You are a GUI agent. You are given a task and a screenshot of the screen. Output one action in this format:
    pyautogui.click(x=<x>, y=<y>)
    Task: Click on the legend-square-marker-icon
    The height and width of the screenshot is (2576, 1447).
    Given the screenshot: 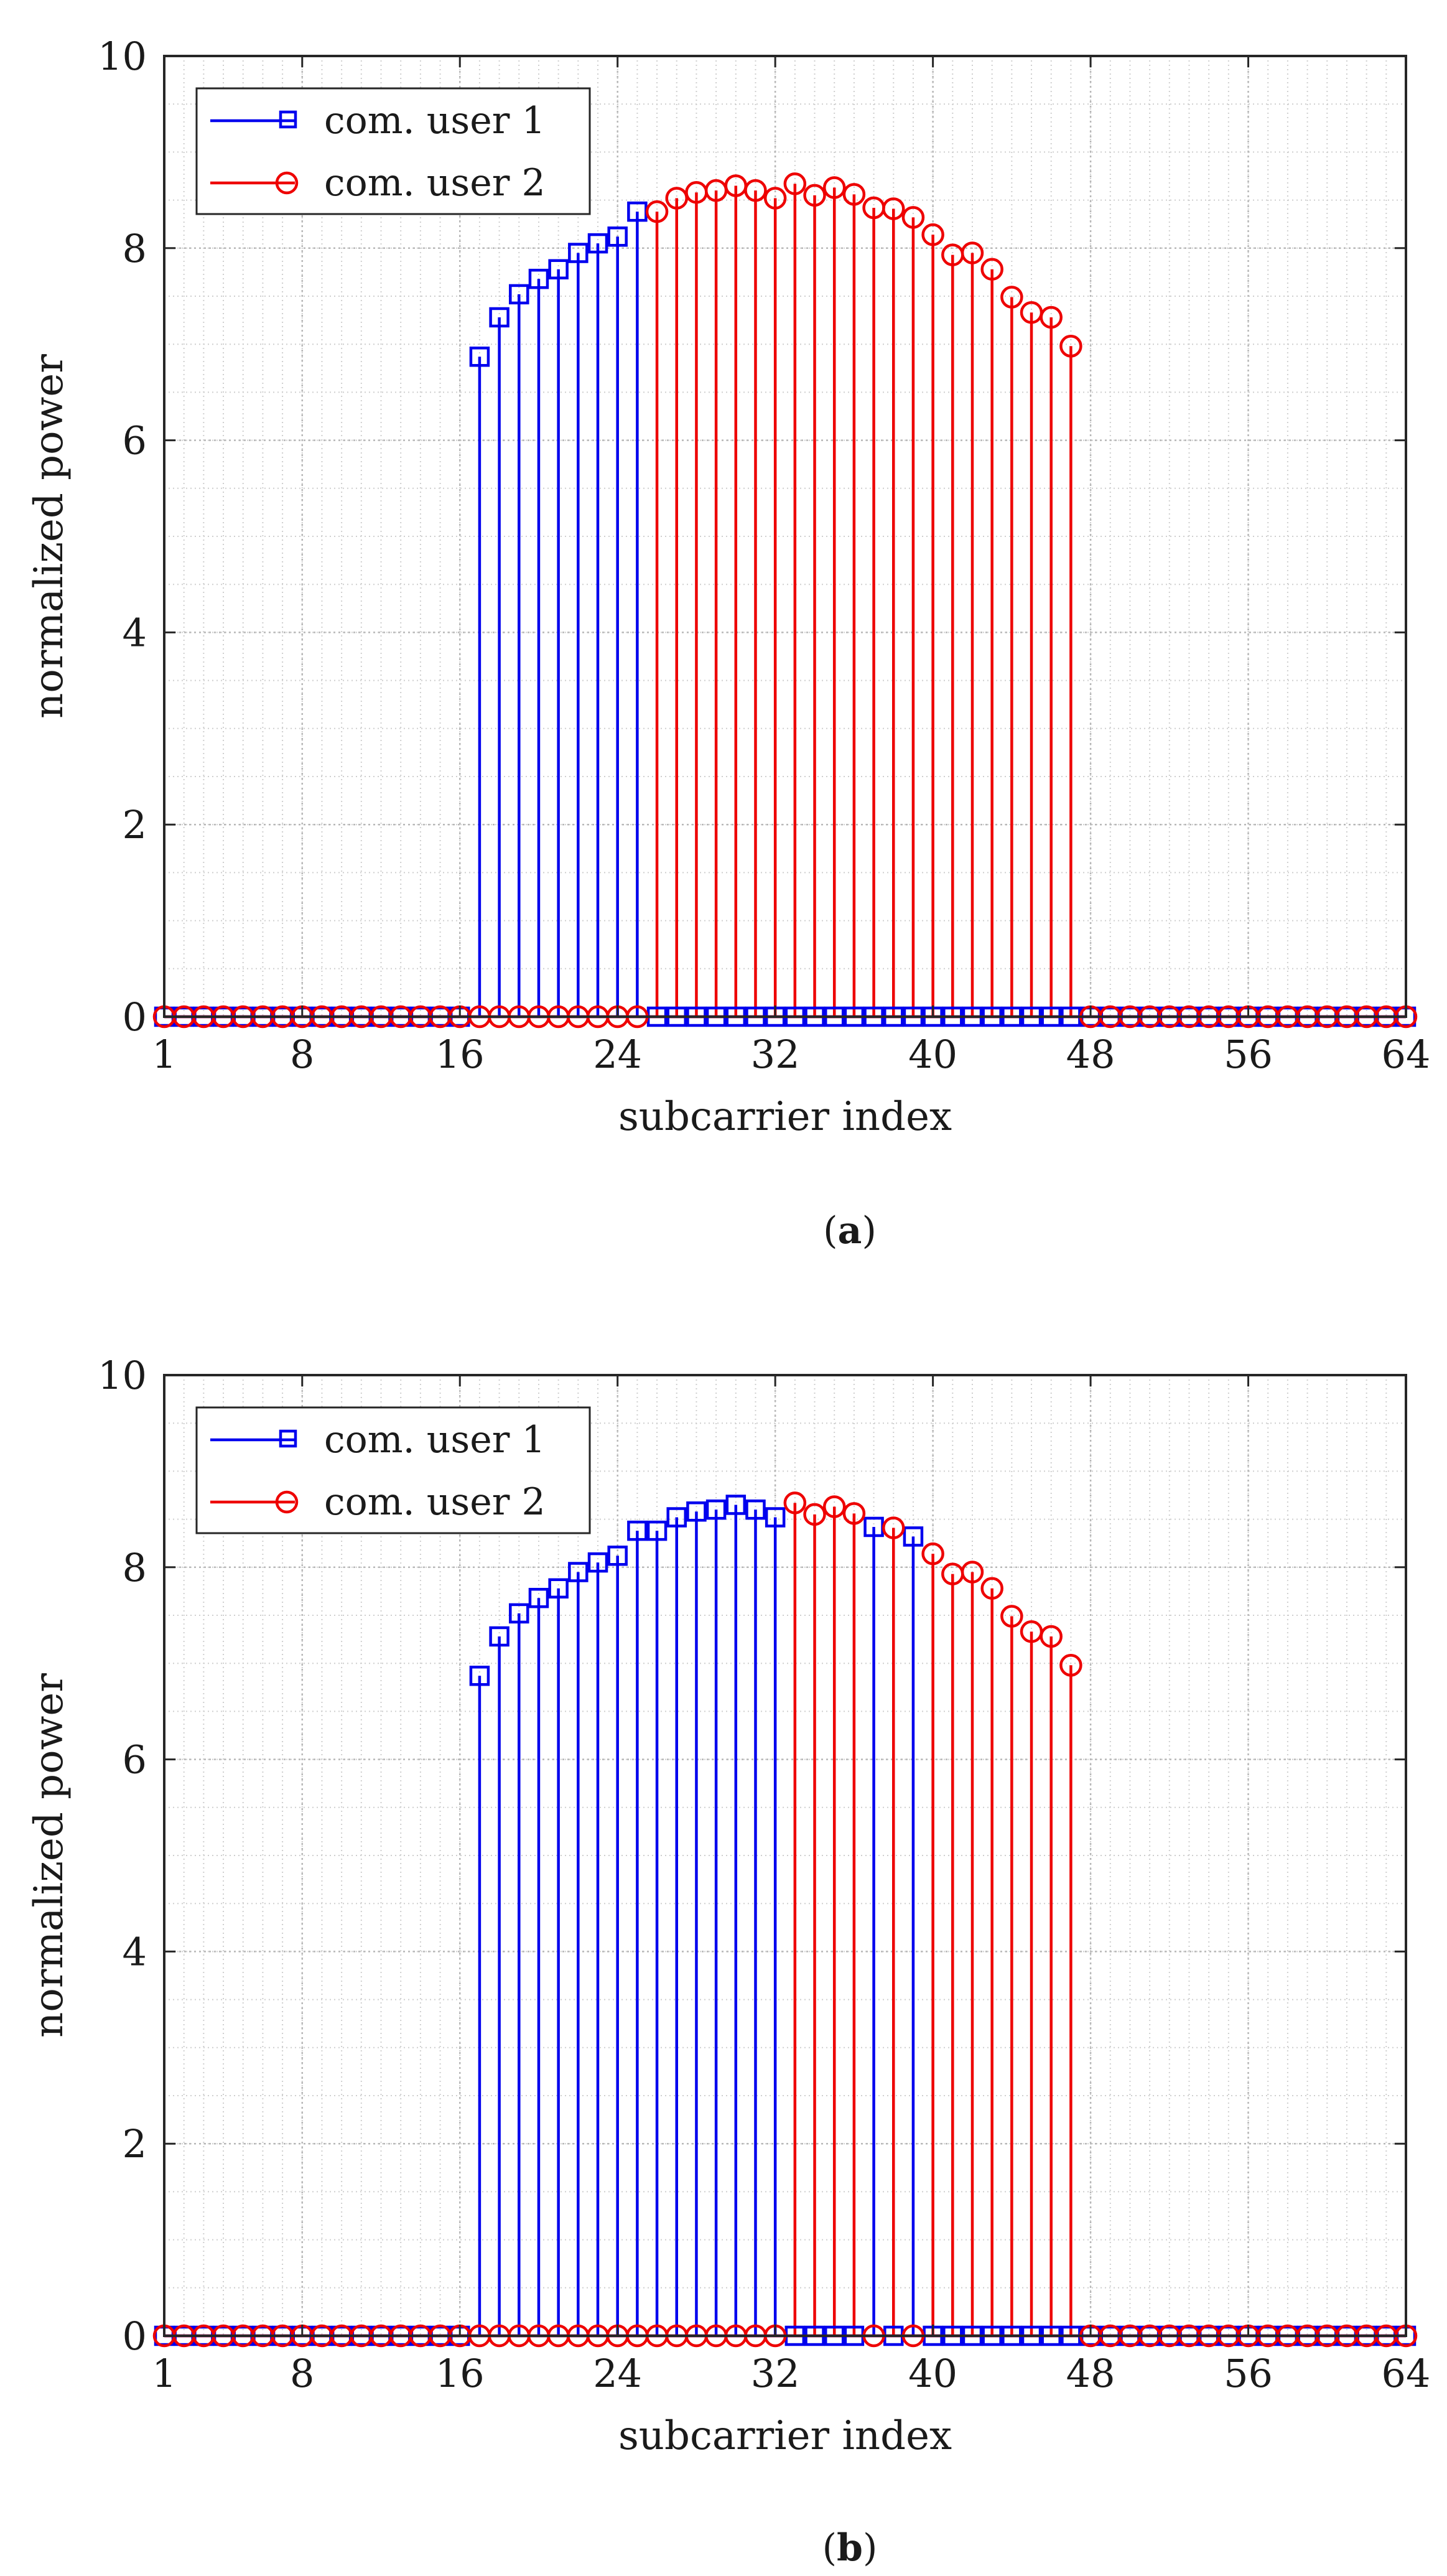 What is the action you would take?
    pyautogui.click(x=288, y=1438)
    